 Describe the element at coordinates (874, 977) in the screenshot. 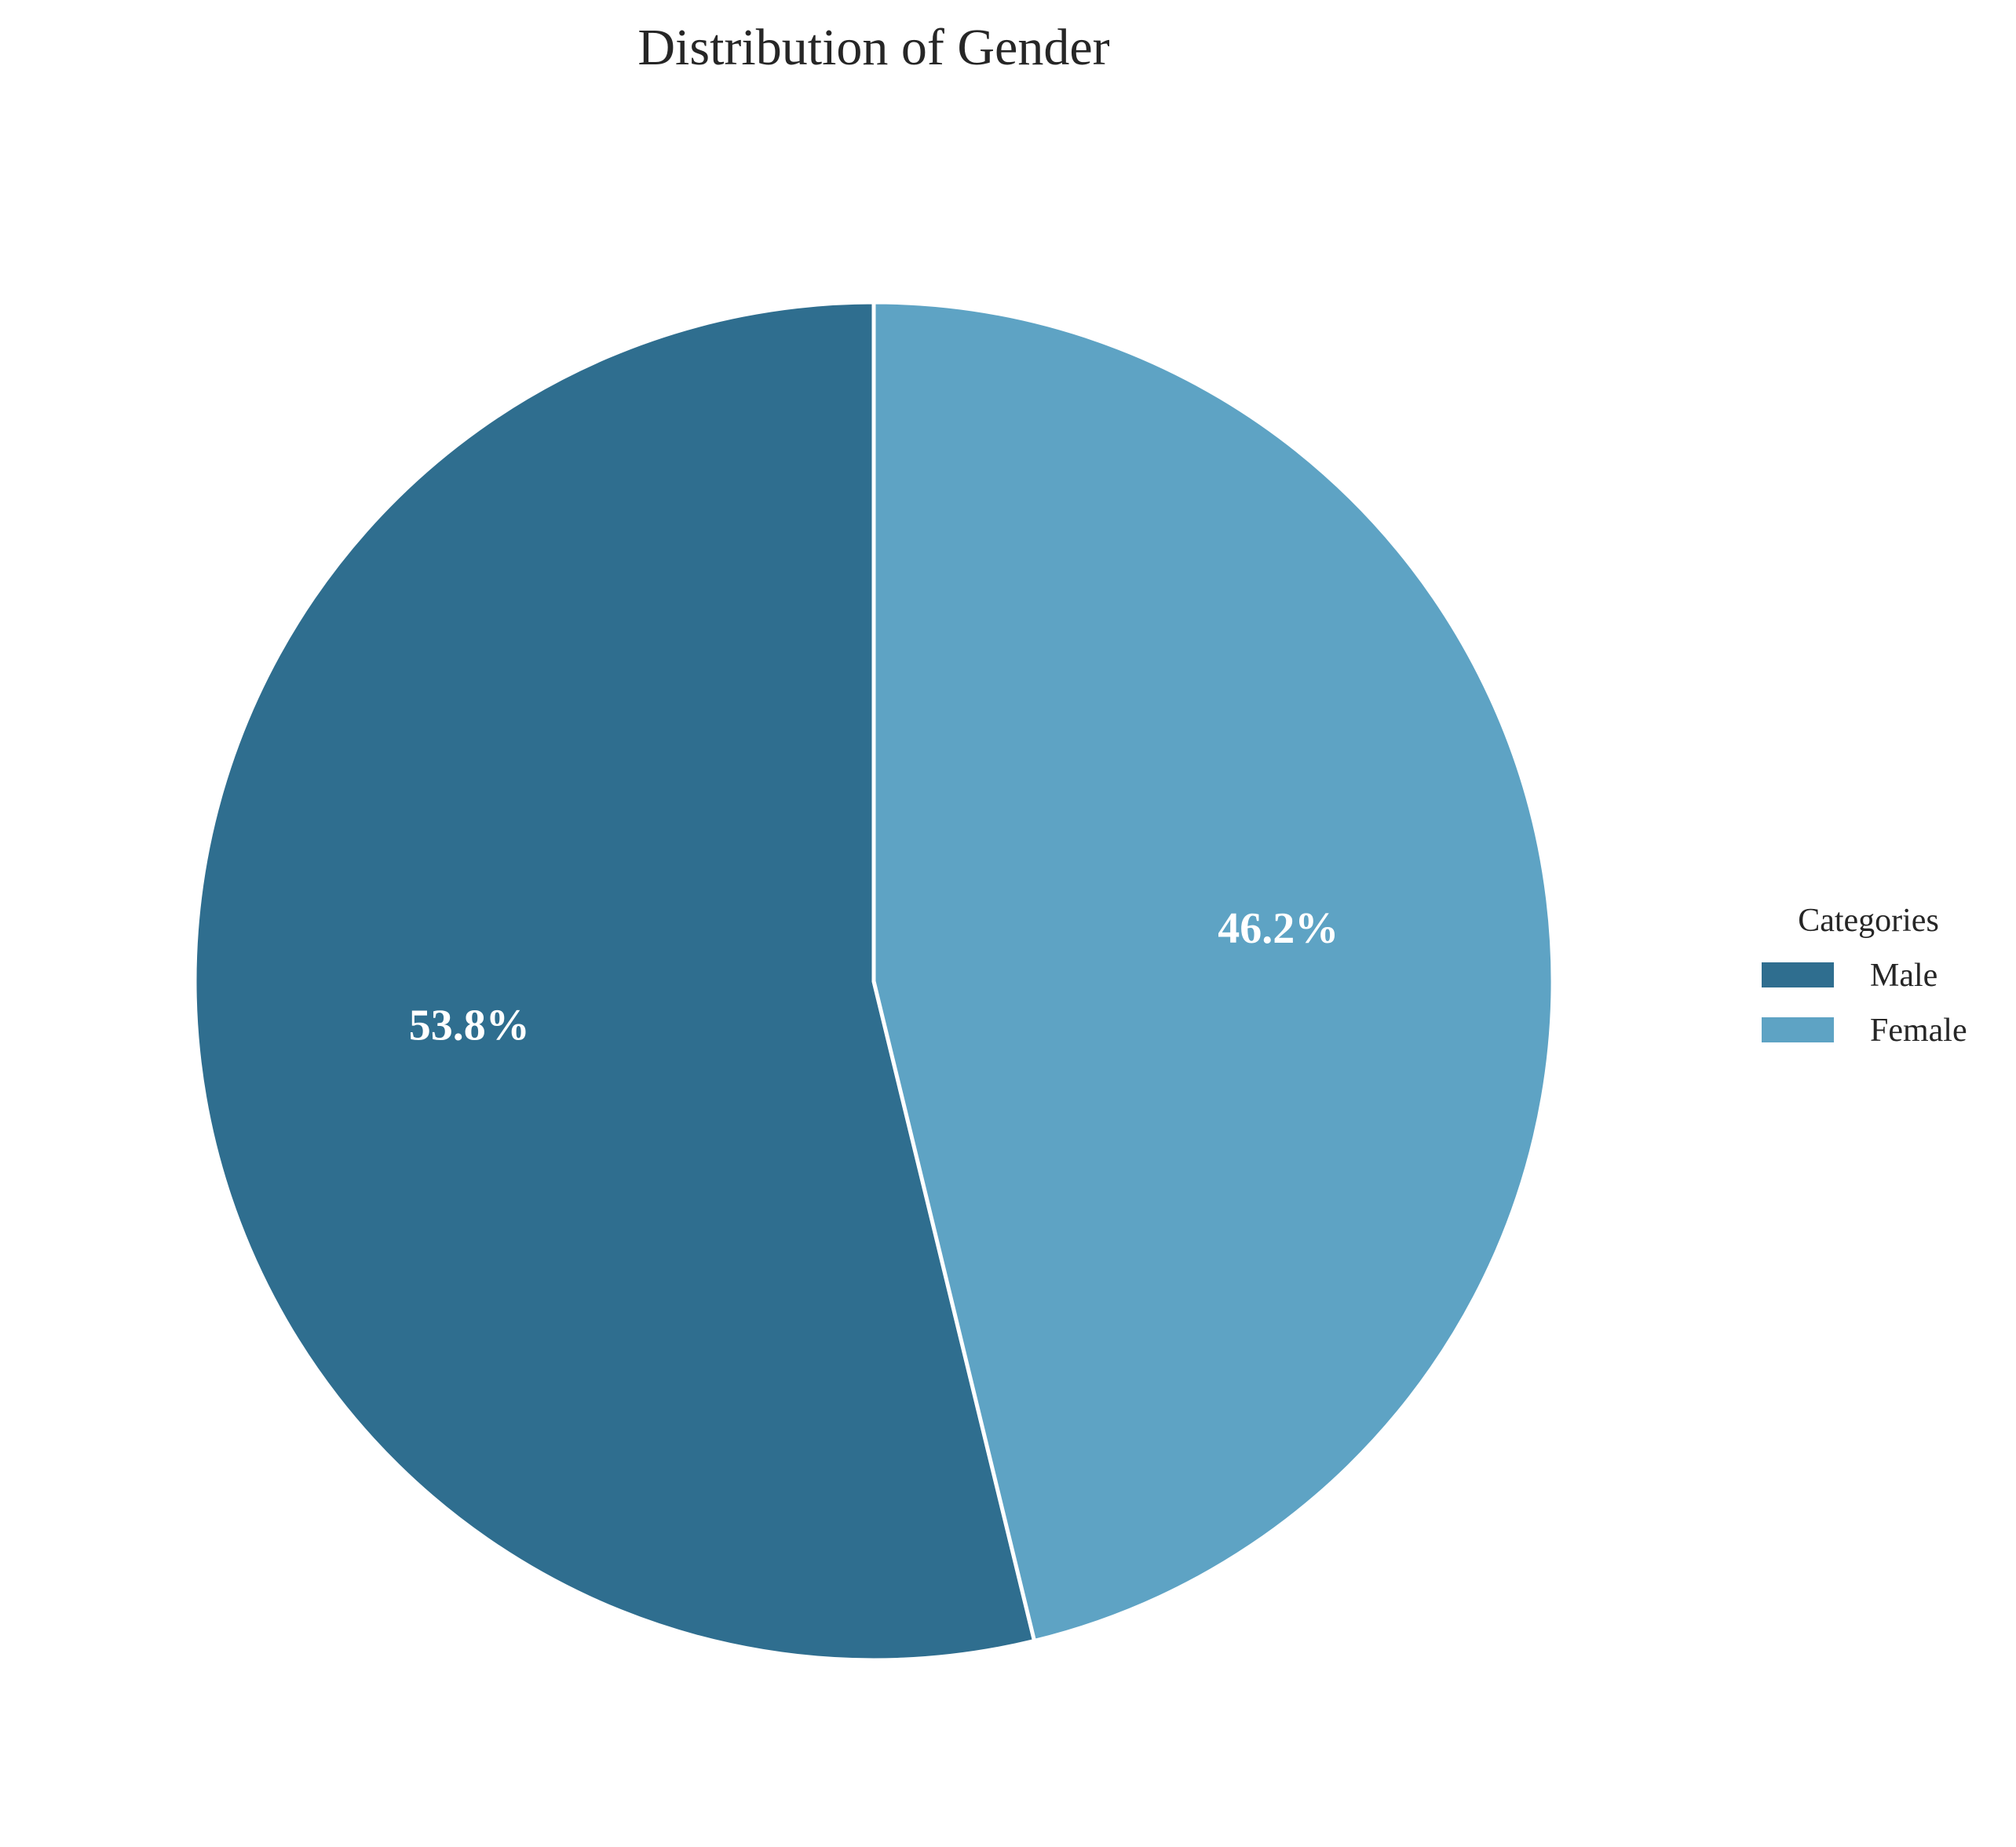

I see `pie-slice-labels: 53.8% 46.2%` at that location.